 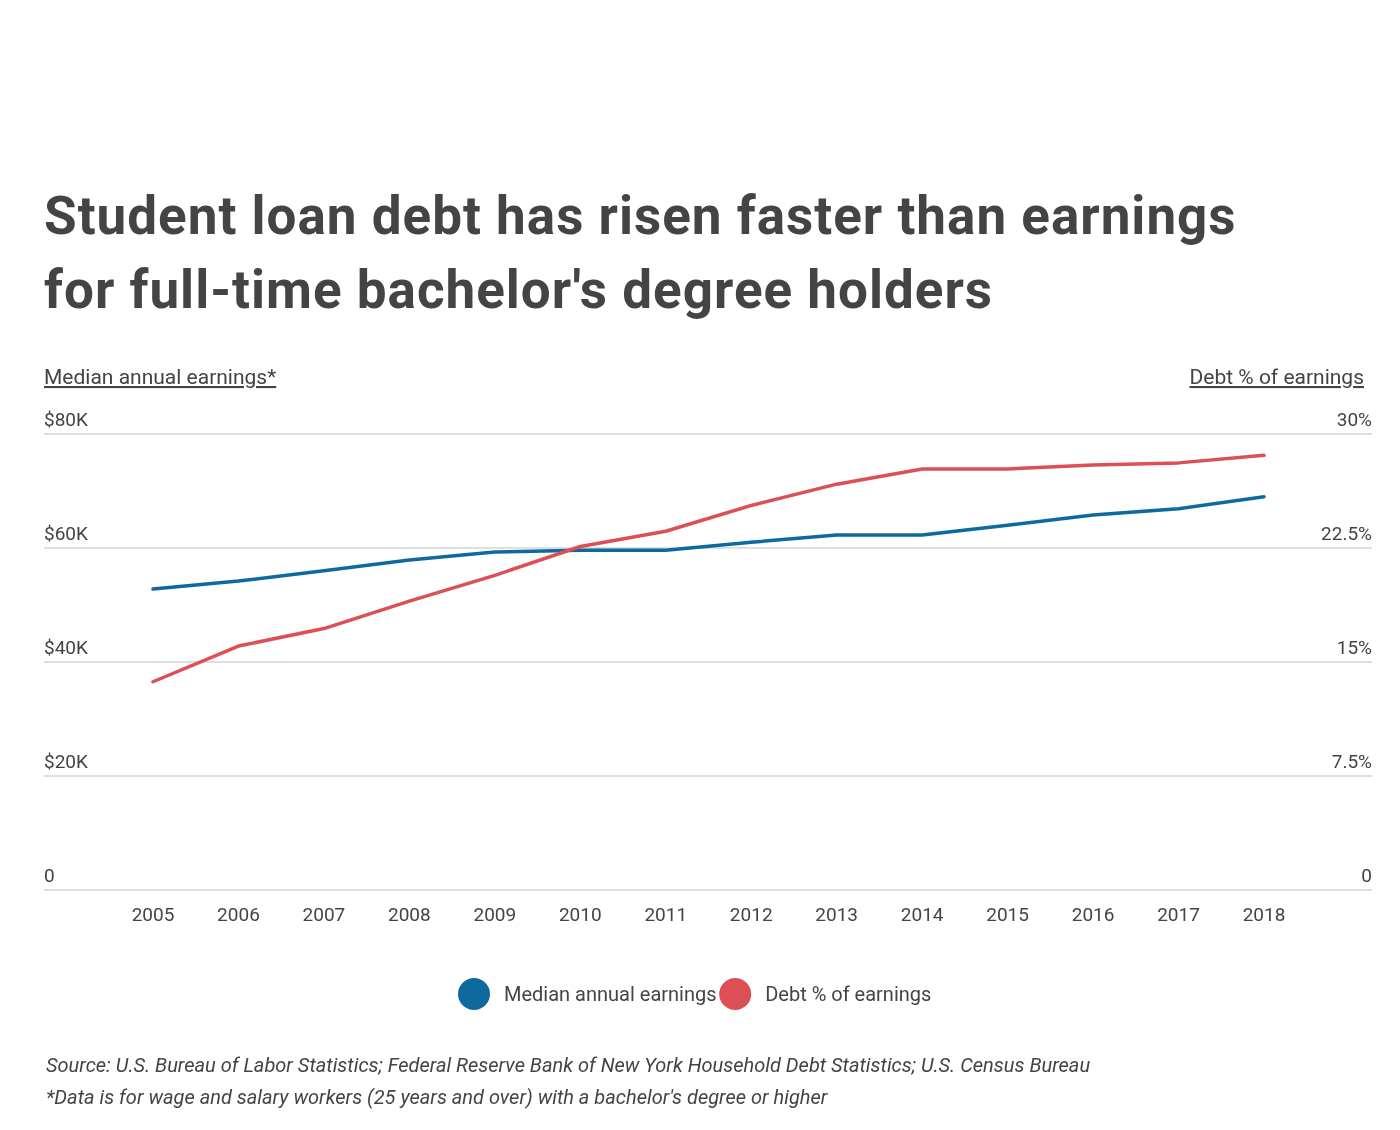 What do you see at coordinates (1366, 875) in the screenshot?
I see `y2-tick-label: 0` at bounding box center [1366, 875].